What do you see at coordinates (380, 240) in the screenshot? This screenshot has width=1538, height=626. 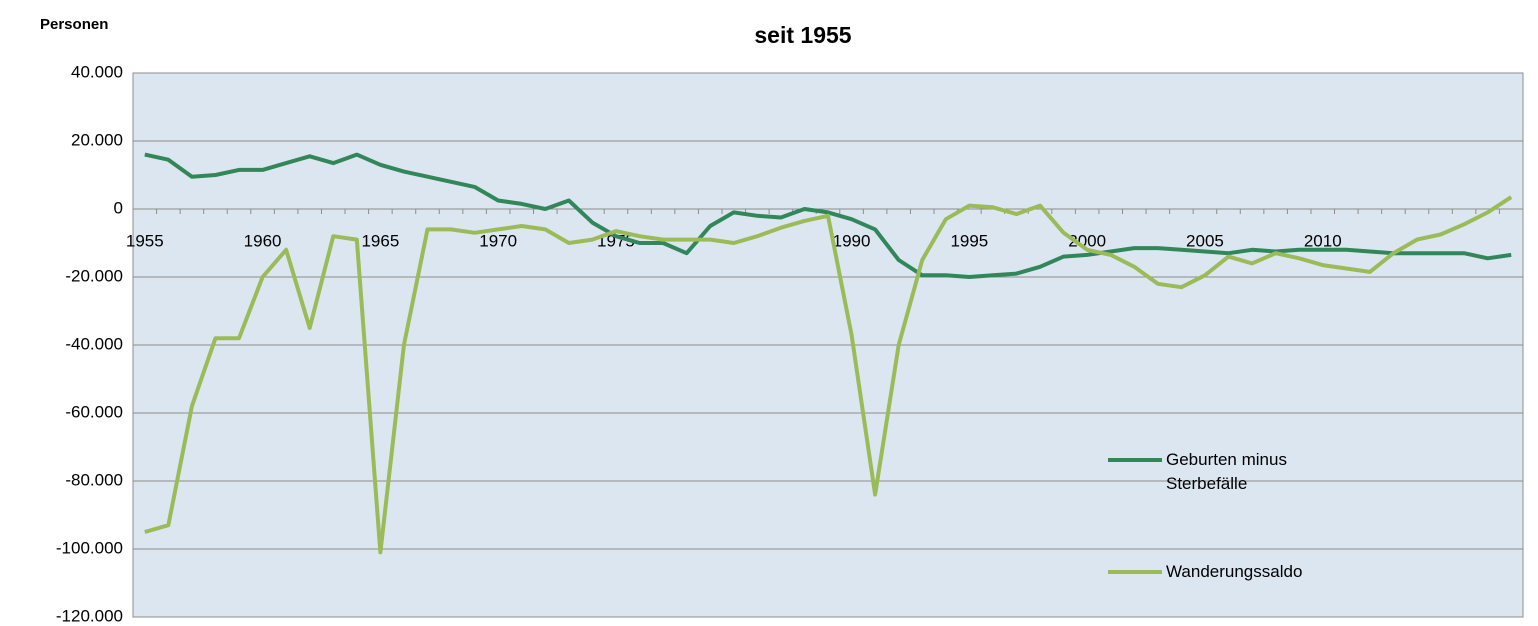 I see `x-tick-label: 1965` at bounding box center [380, 240].